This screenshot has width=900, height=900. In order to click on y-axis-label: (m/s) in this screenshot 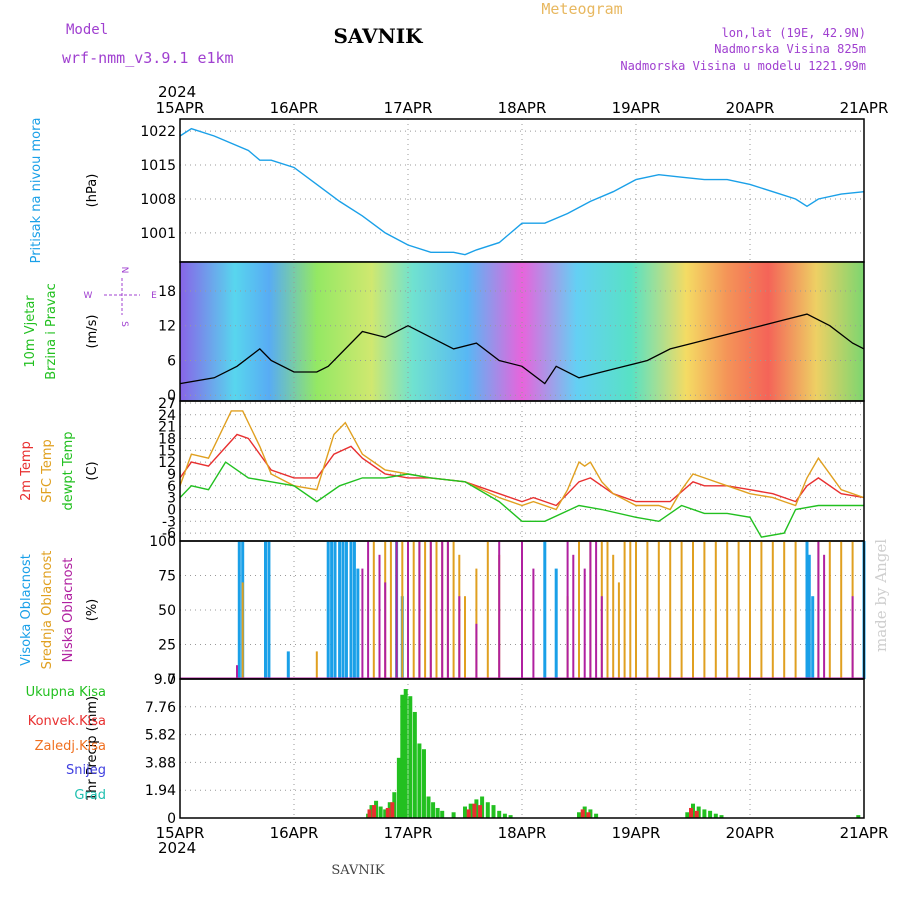, I will do `click(92, 332)`.